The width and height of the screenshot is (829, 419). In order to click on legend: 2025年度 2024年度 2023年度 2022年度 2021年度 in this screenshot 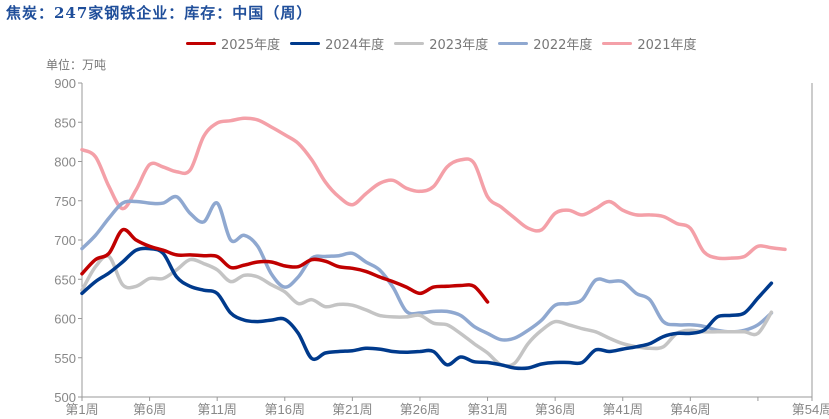, I will do `click(441, 43)`.